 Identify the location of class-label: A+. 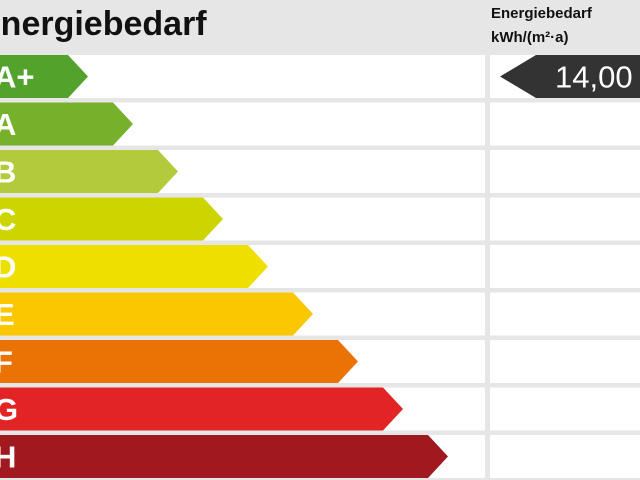
(17, 77).